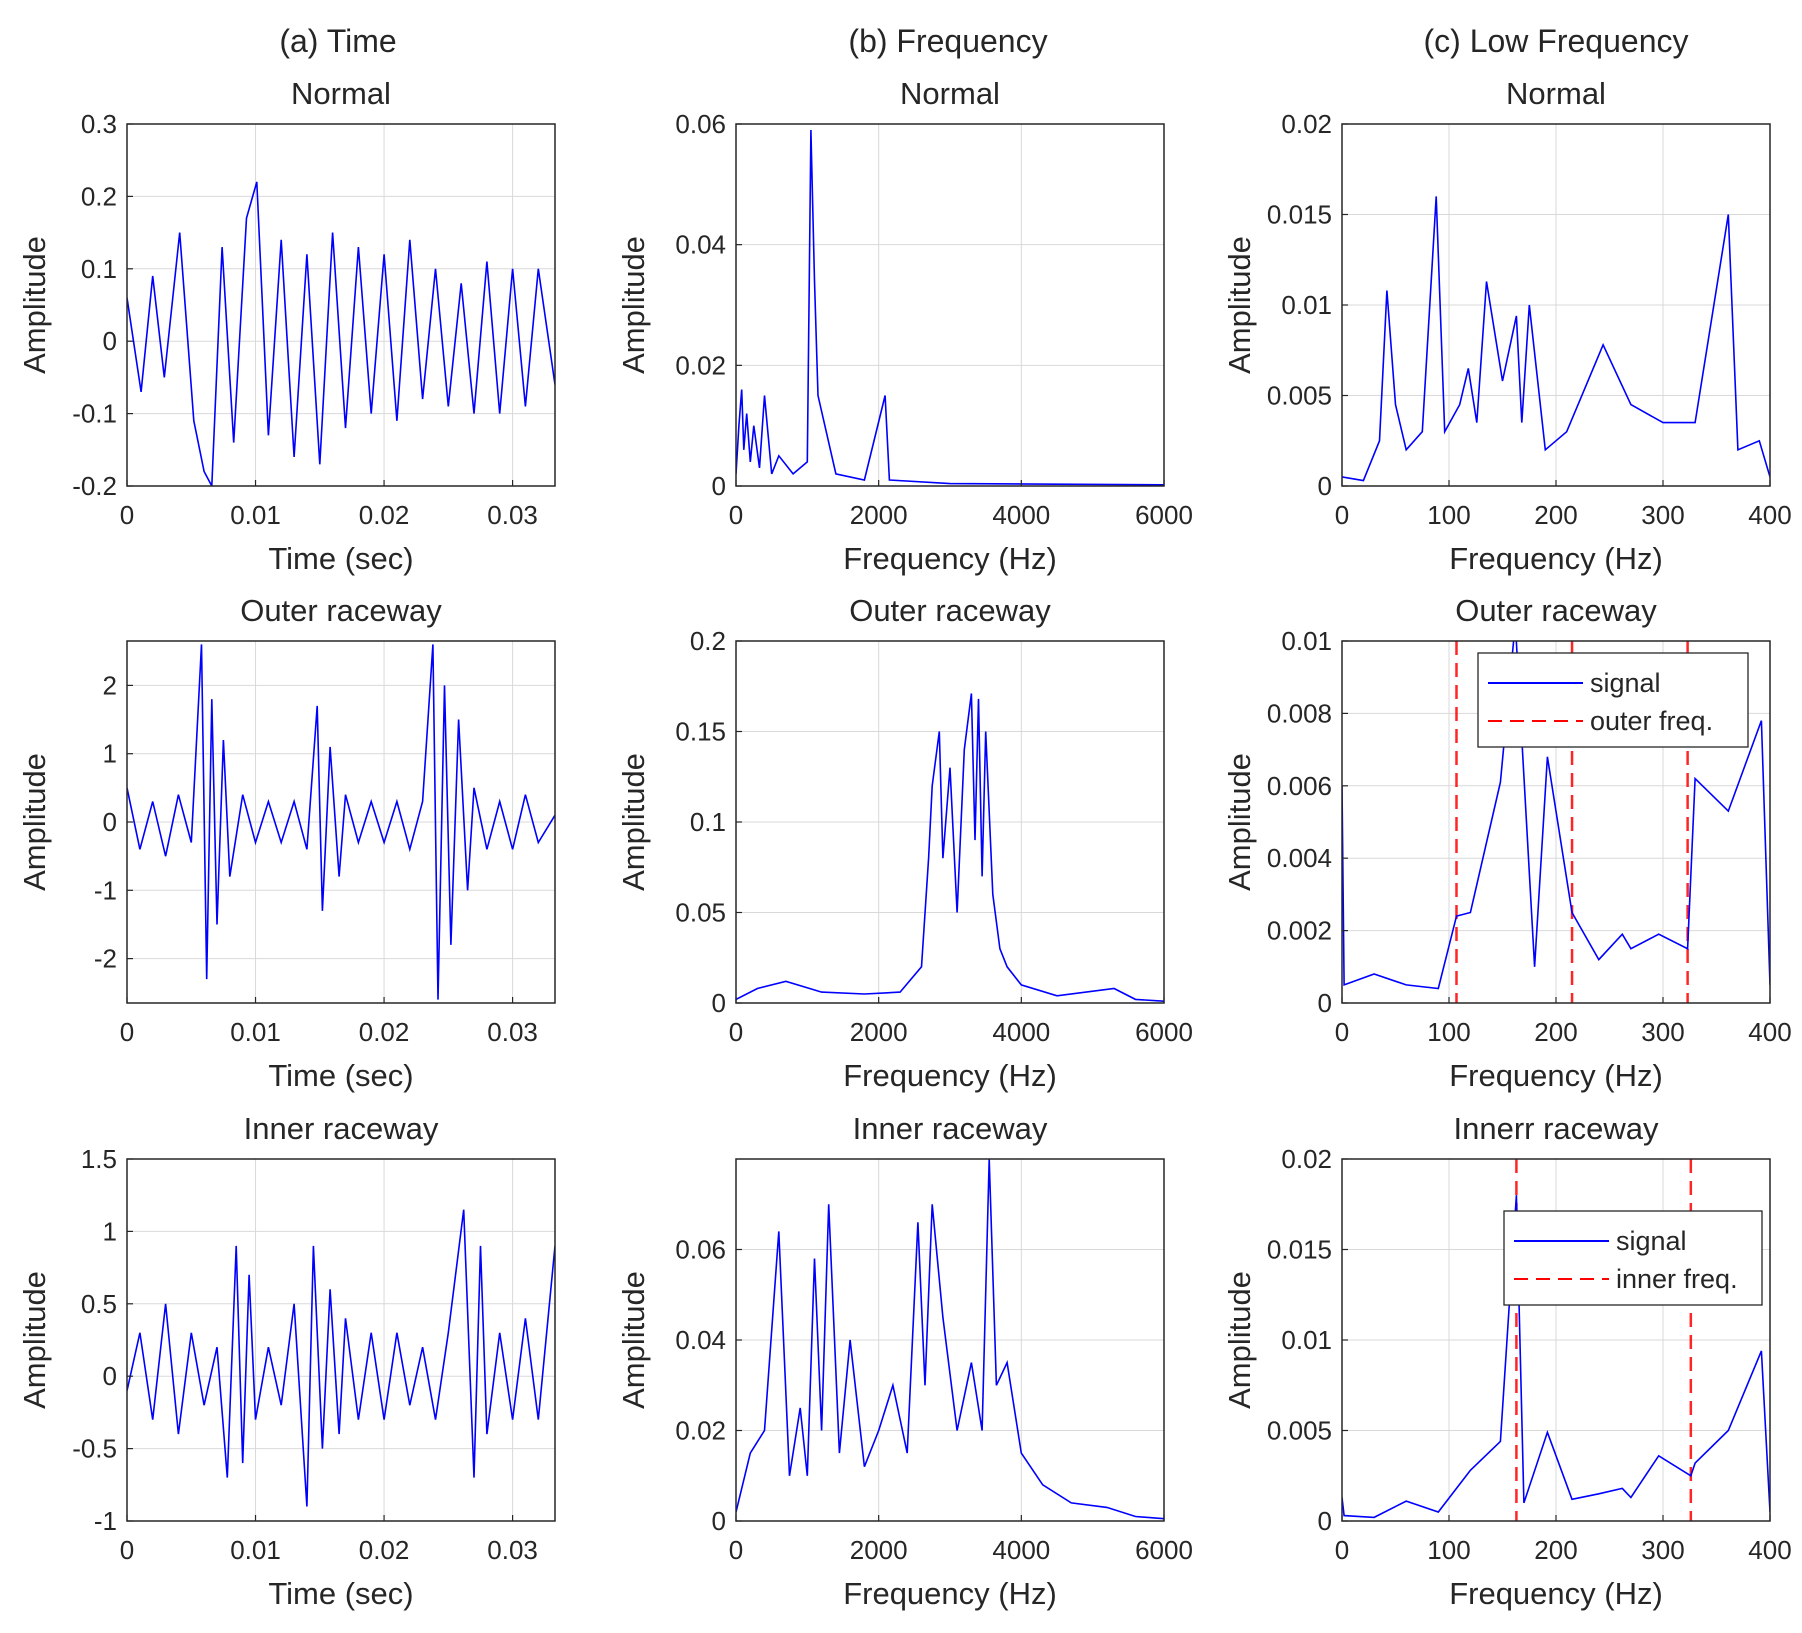 The image size is (1802, 1633). What do you see at coordinates (110, 685) in the screenshot?
I see `y-tick-label: 2` at bounding box center [110, 685].